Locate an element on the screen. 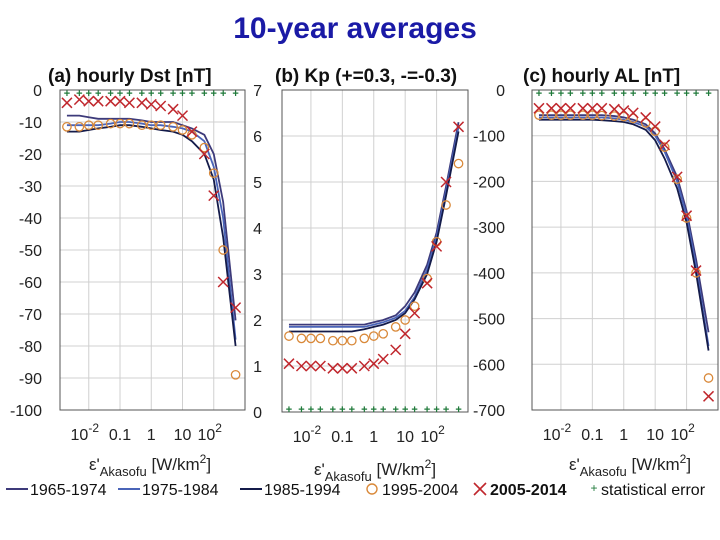 This screenshot has height=540, width=720. y-tick-label: 1 is located at coordinates (257, 367).